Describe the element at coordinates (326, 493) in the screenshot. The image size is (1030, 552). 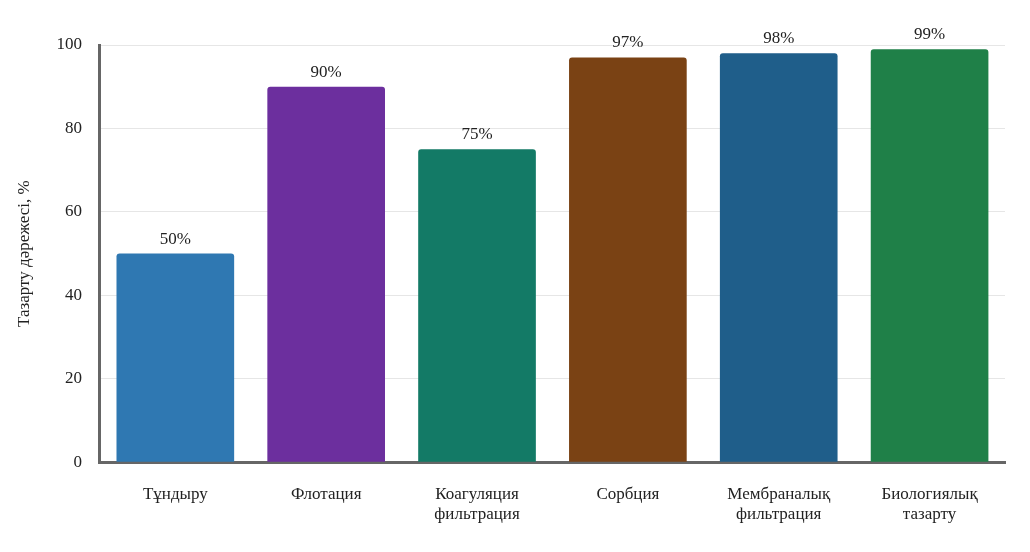
I see `x-tick-label: Флотация` at that location.